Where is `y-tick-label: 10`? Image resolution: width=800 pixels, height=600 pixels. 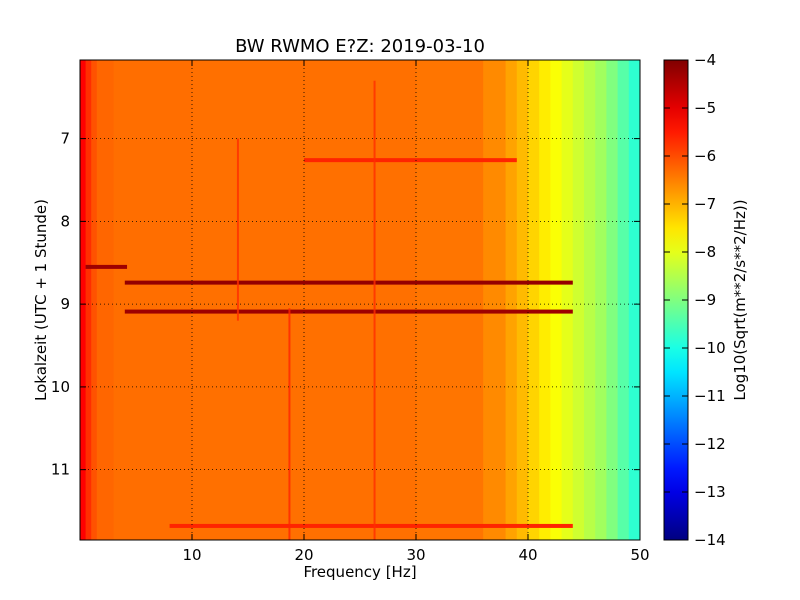
y-tick-label: 10 is located at coordinates (60, 387).